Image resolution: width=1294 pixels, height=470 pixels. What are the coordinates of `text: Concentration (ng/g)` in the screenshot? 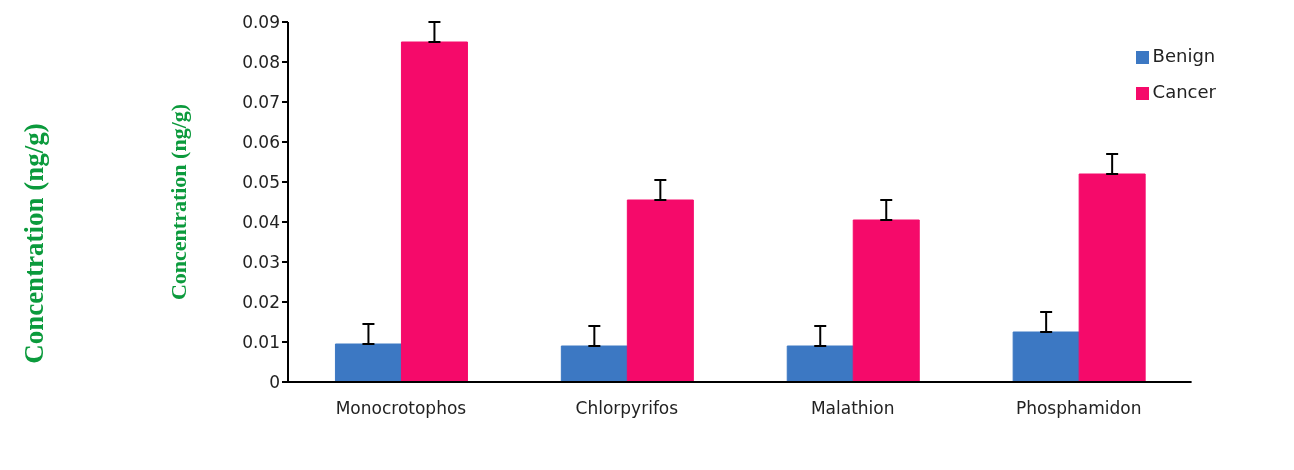 It's located at (34, 243).